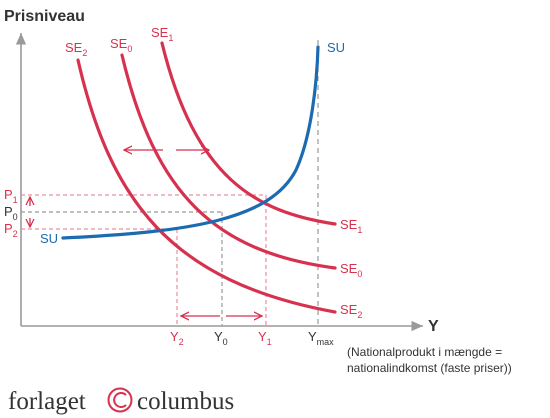 The width and height of the screenshot is (550, 418). I want to click on x-axis-title: Y, so click(433, 326).